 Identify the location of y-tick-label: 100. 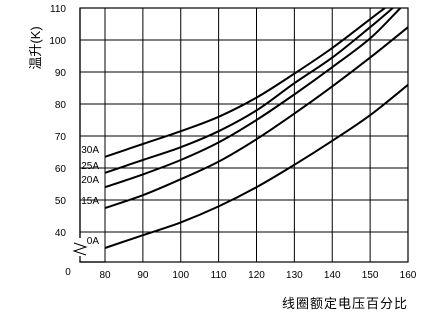
(57, 41).